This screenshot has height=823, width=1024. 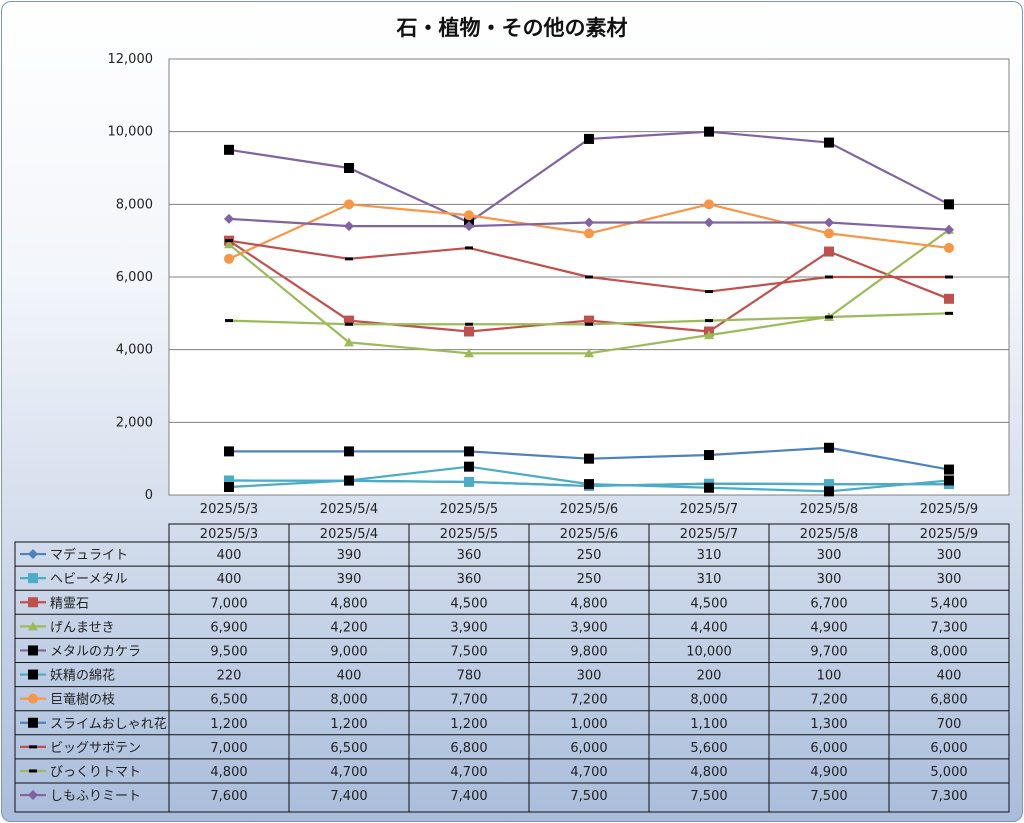 I want to click on table-cell: 7,600, so click(x=228, y=796).